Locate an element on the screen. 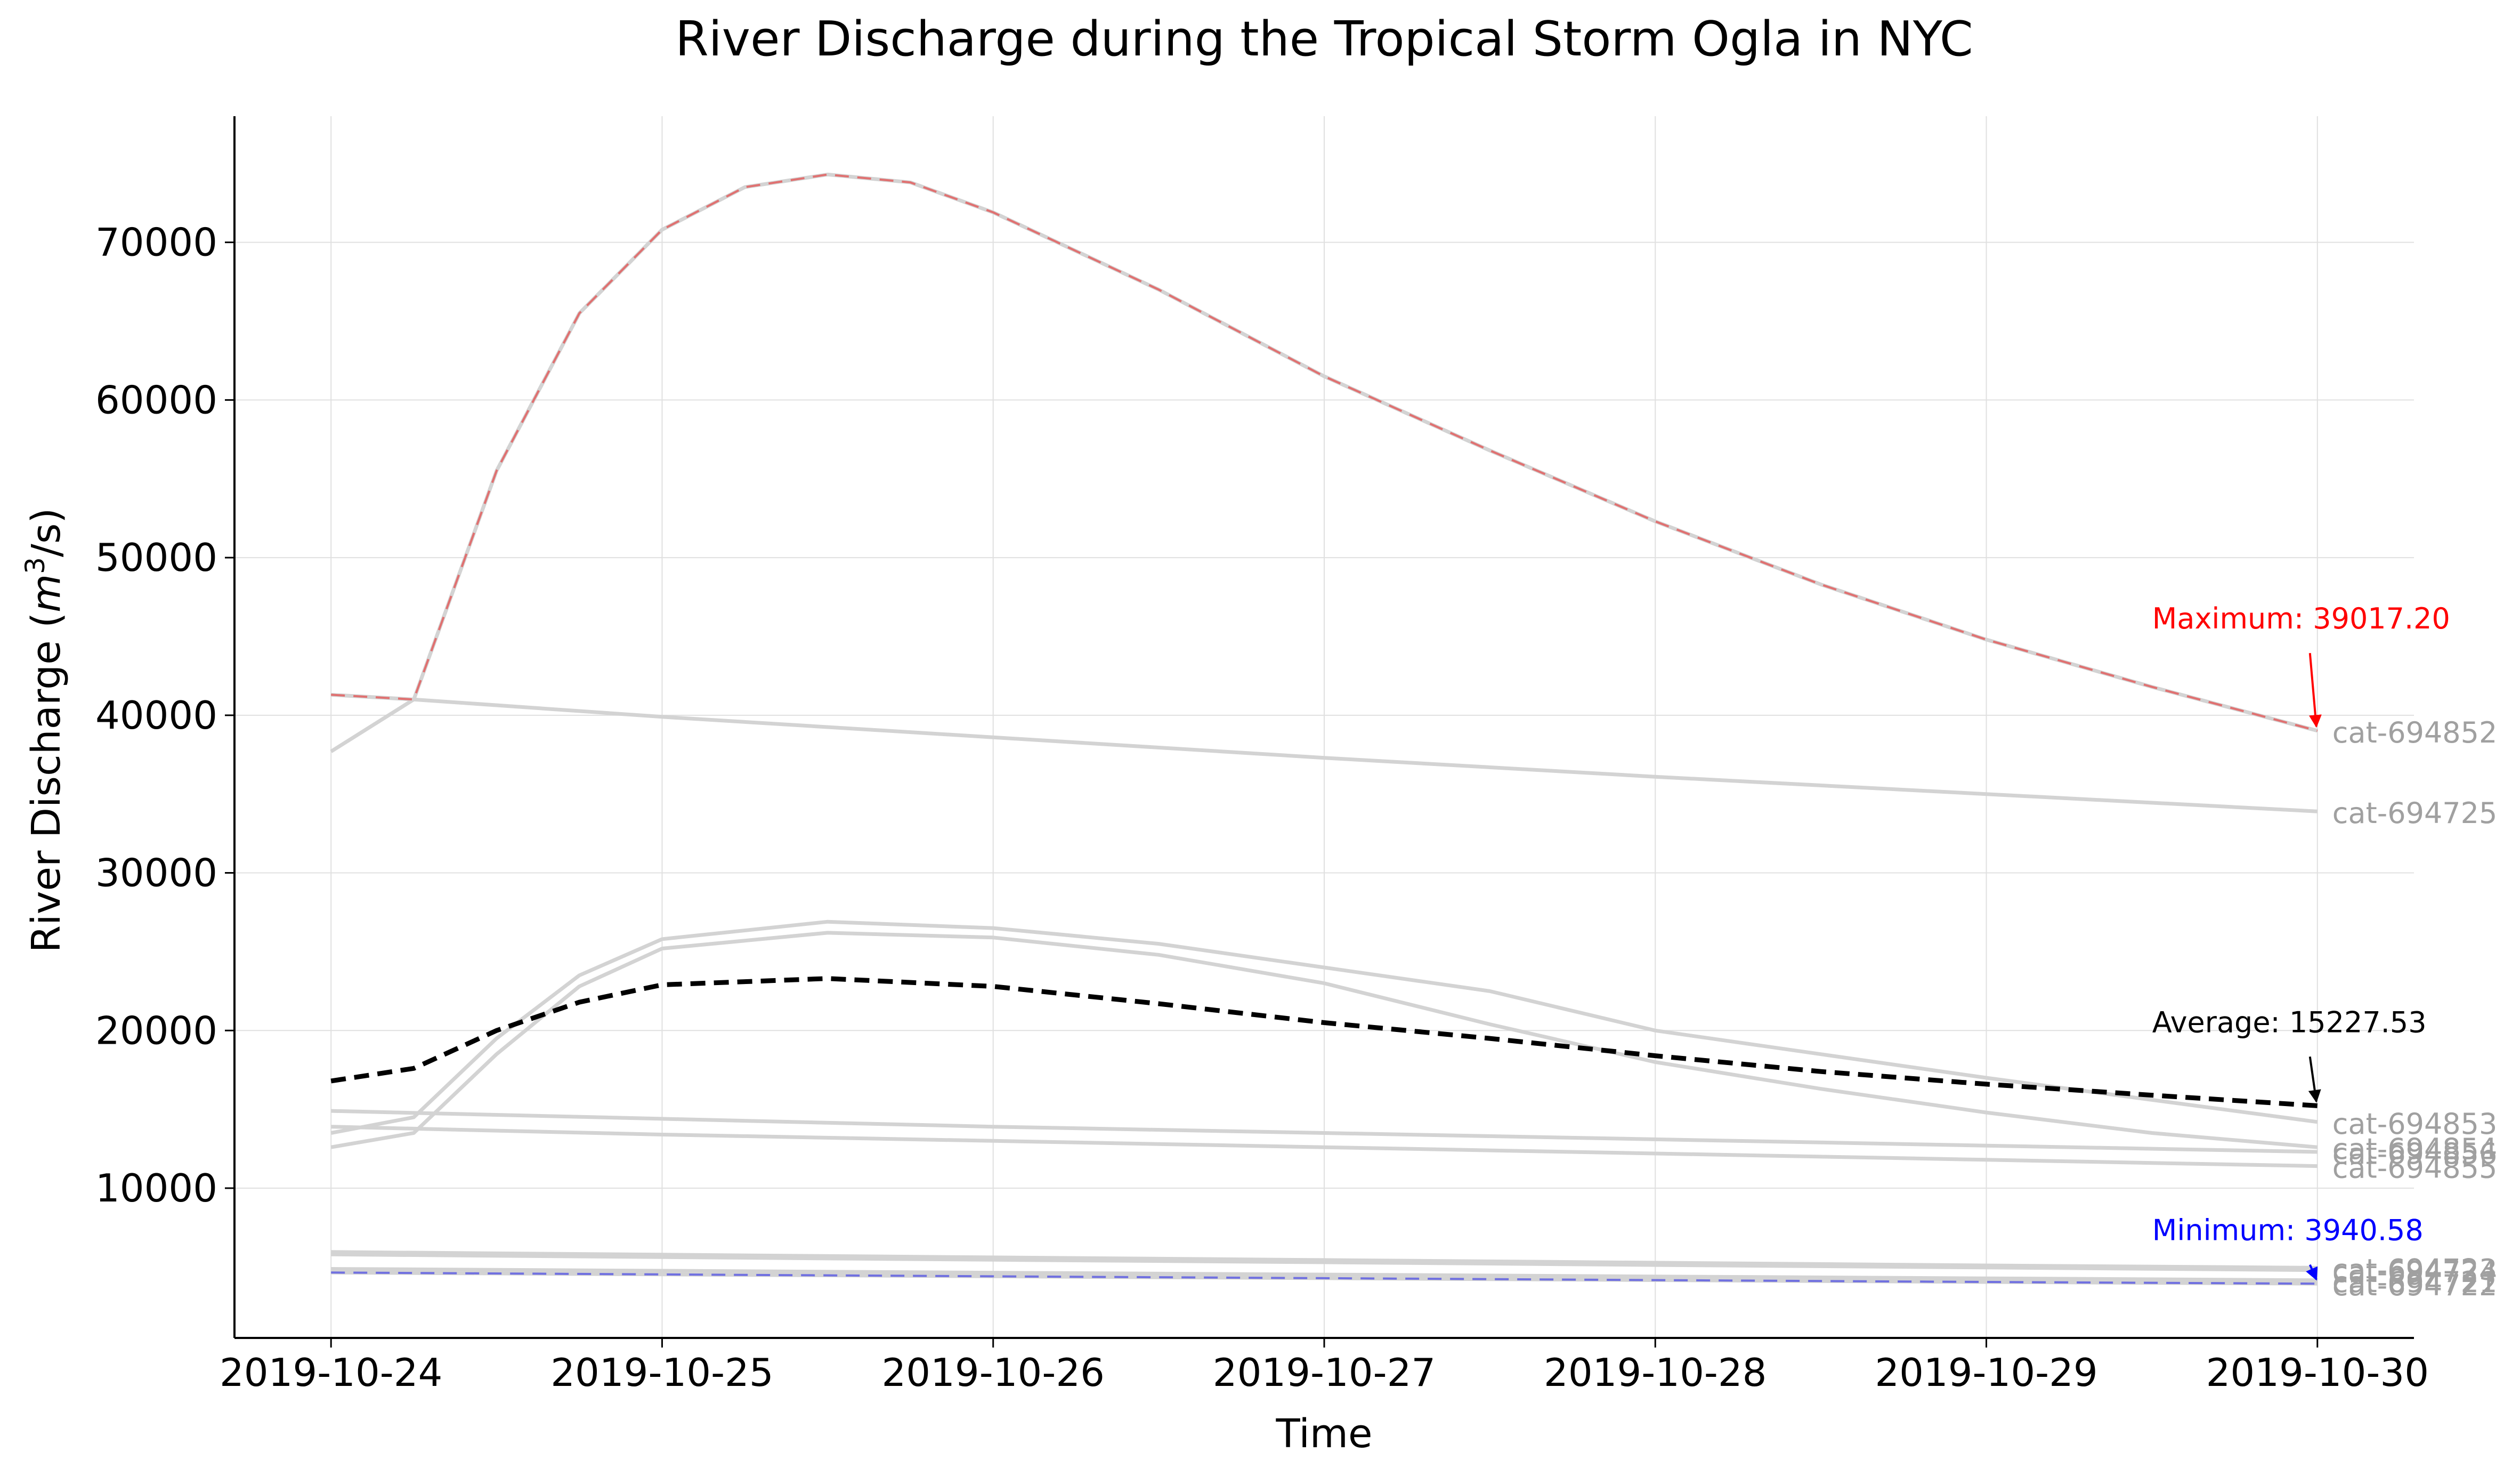 The width and height of the screenshot is (2520, 1476). x-tick-label: 2019-10-24 is located at coordinates (331, 1372).